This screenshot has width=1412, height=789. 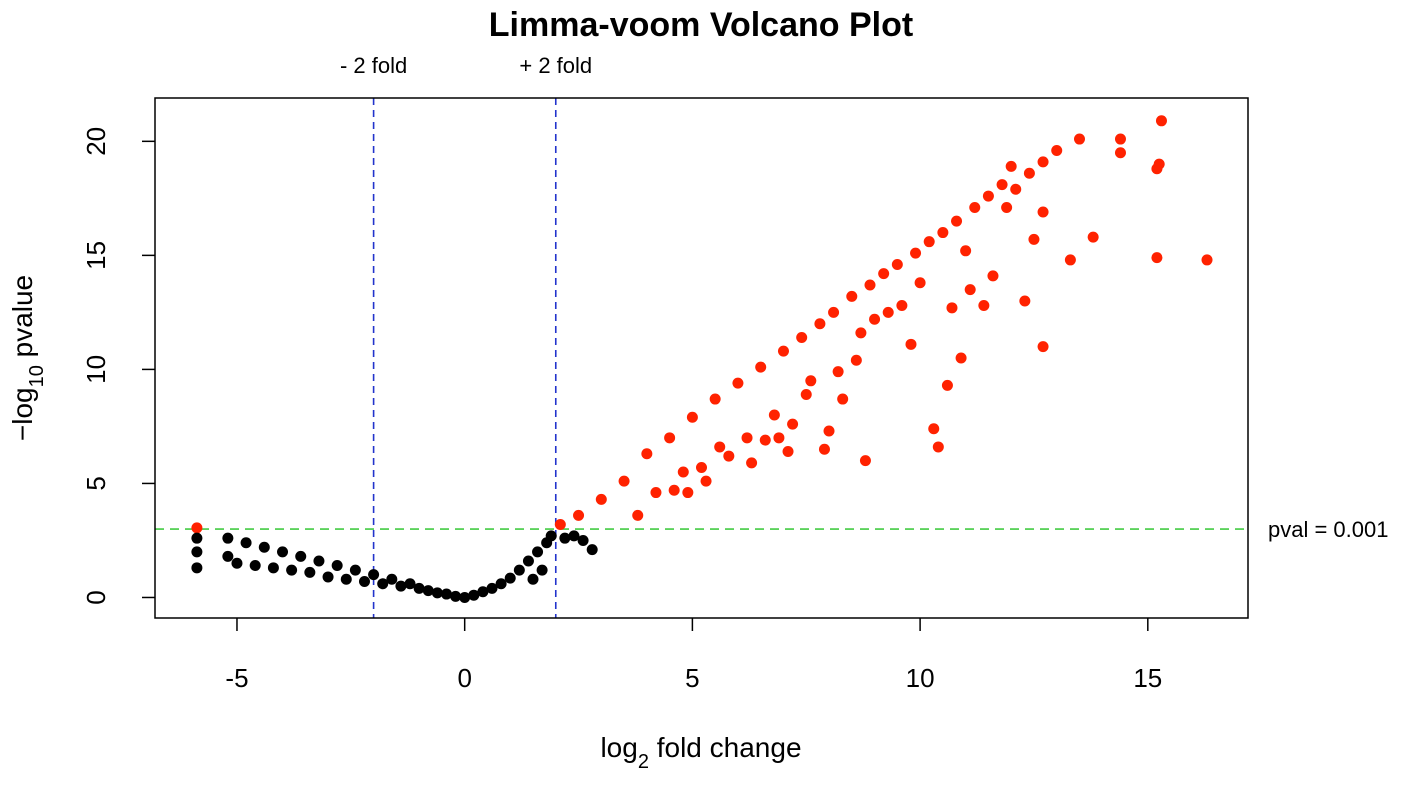 I want to click on y-tick-label-4: 15, so click(x=96, y=255).